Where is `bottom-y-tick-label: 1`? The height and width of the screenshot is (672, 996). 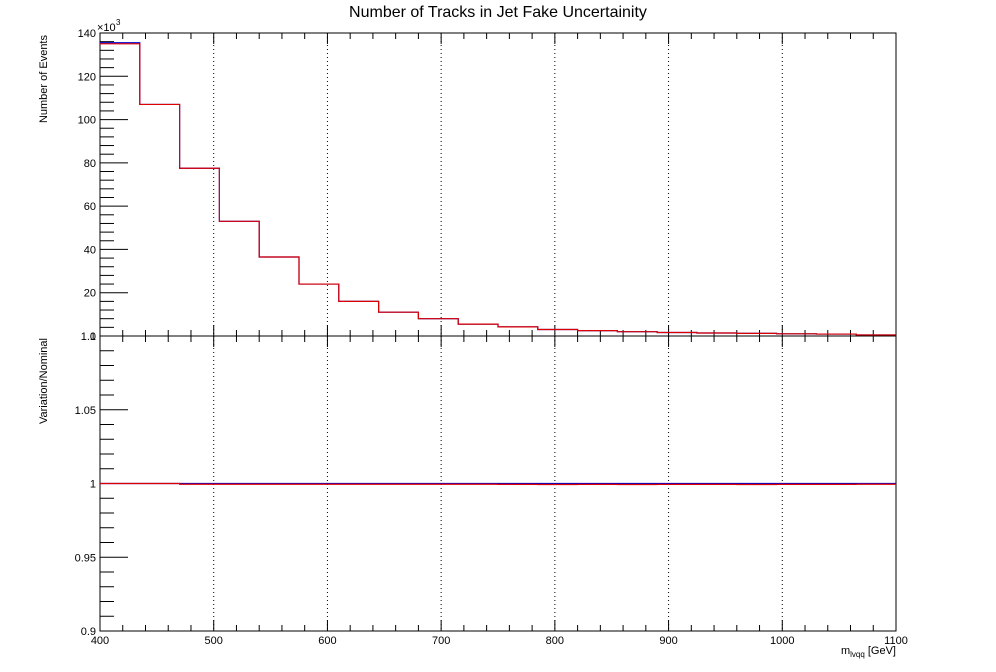
bottom-y-tick-label: 1 is located at coordinates (93, 485).